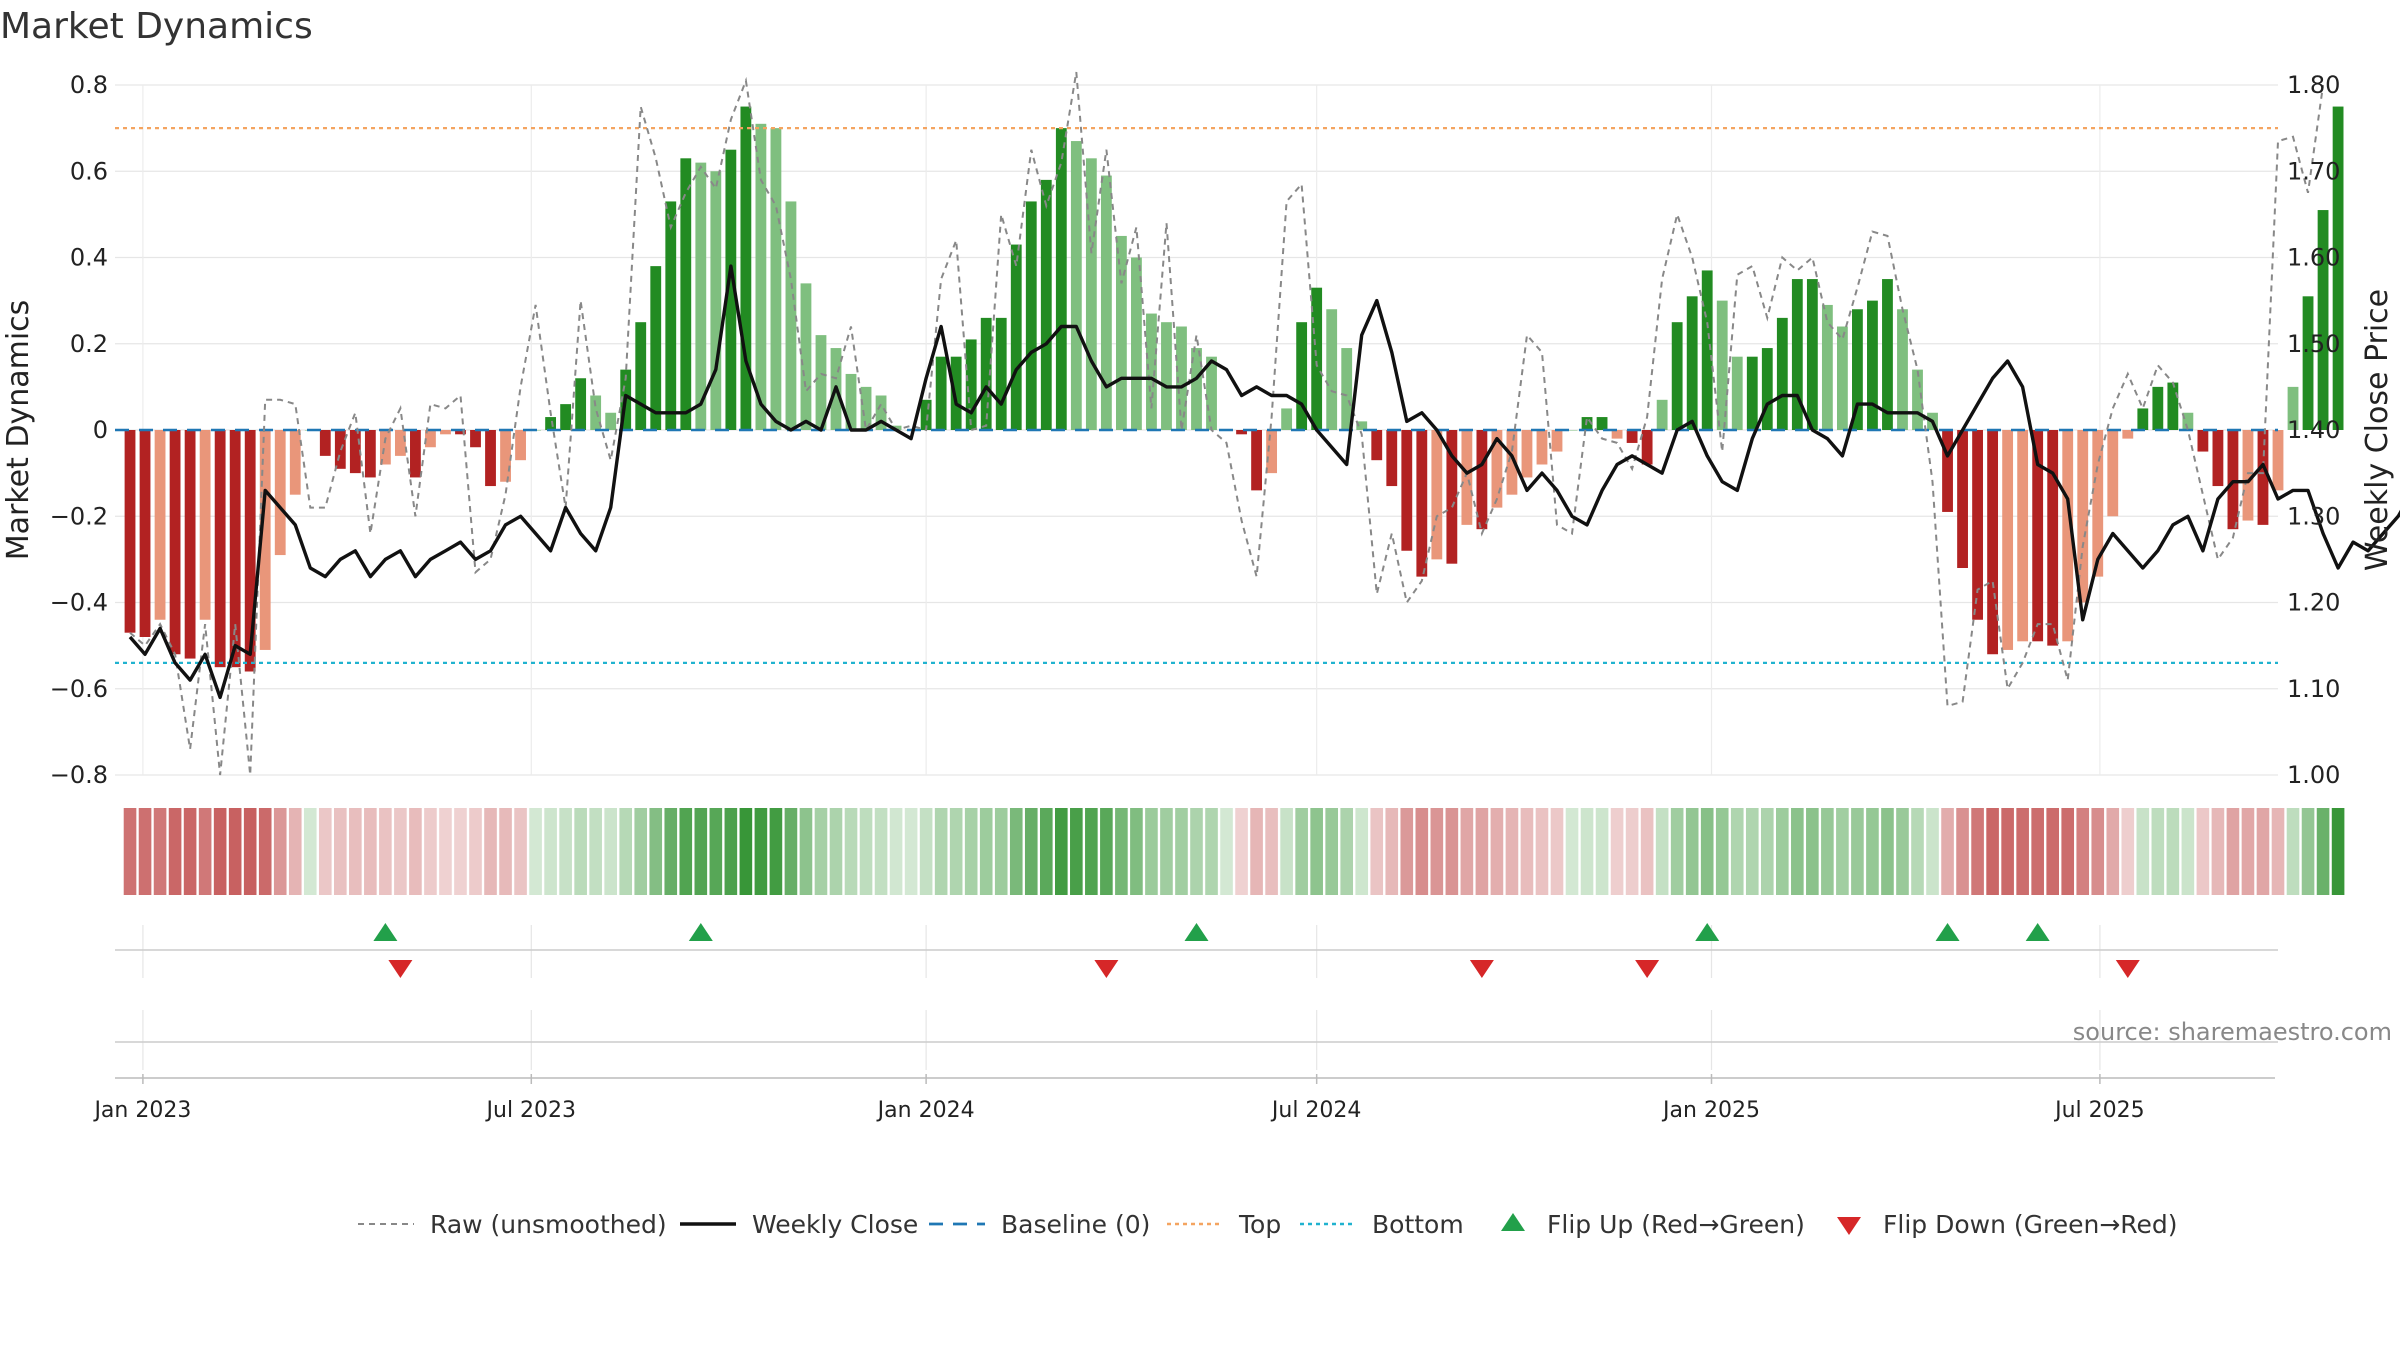 The image size is (2400, 1350). What do you see at coordinates (1196, 1040) in the screenshot?
I see `empty-panel` at bounding box center [1196, 1040].